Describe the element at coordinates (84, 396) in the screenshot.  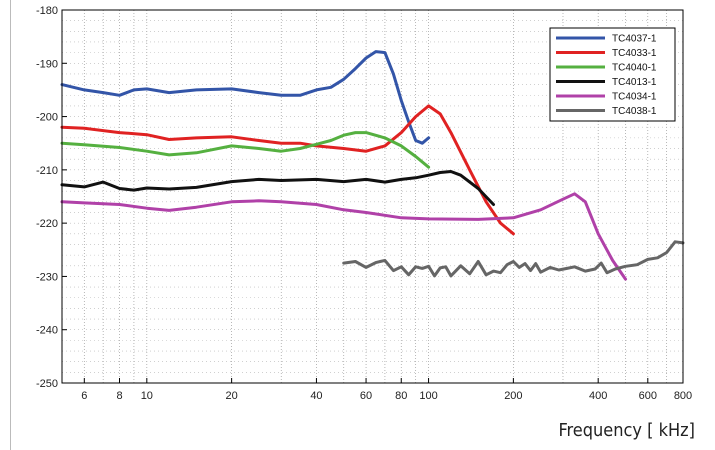
I see `x-tick-label: 6` at that location.